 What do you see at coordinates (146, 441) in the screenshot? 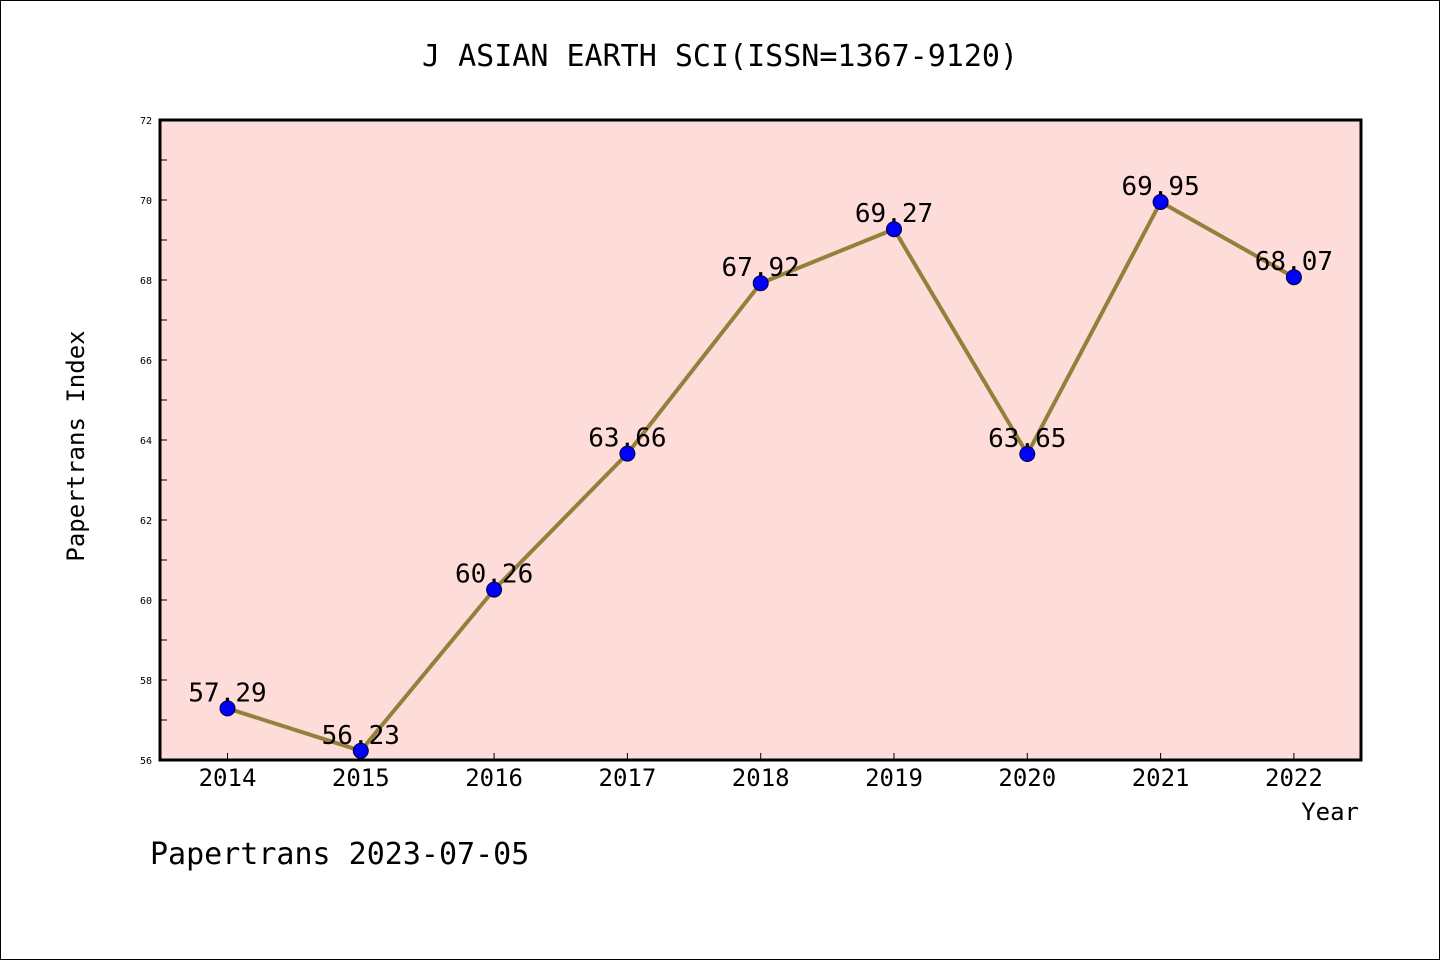
I see `y-tick-label: 64` at bounding box center [146, 441].